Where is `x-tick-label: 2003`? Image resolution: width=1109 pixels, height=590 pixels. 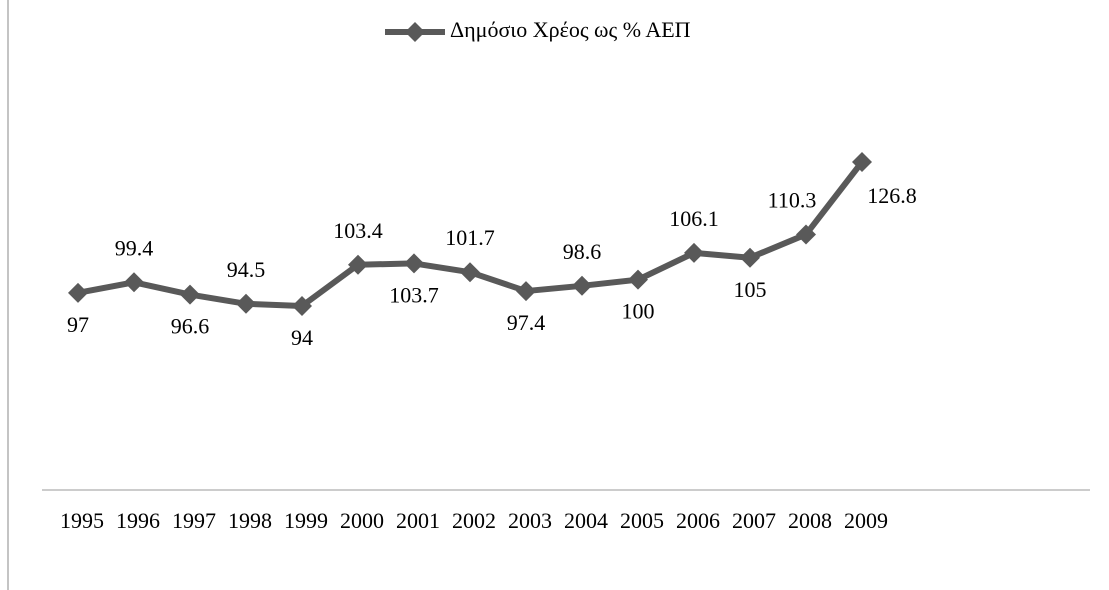 x-tick-label: 2003 is located at coordinates (530, 520).